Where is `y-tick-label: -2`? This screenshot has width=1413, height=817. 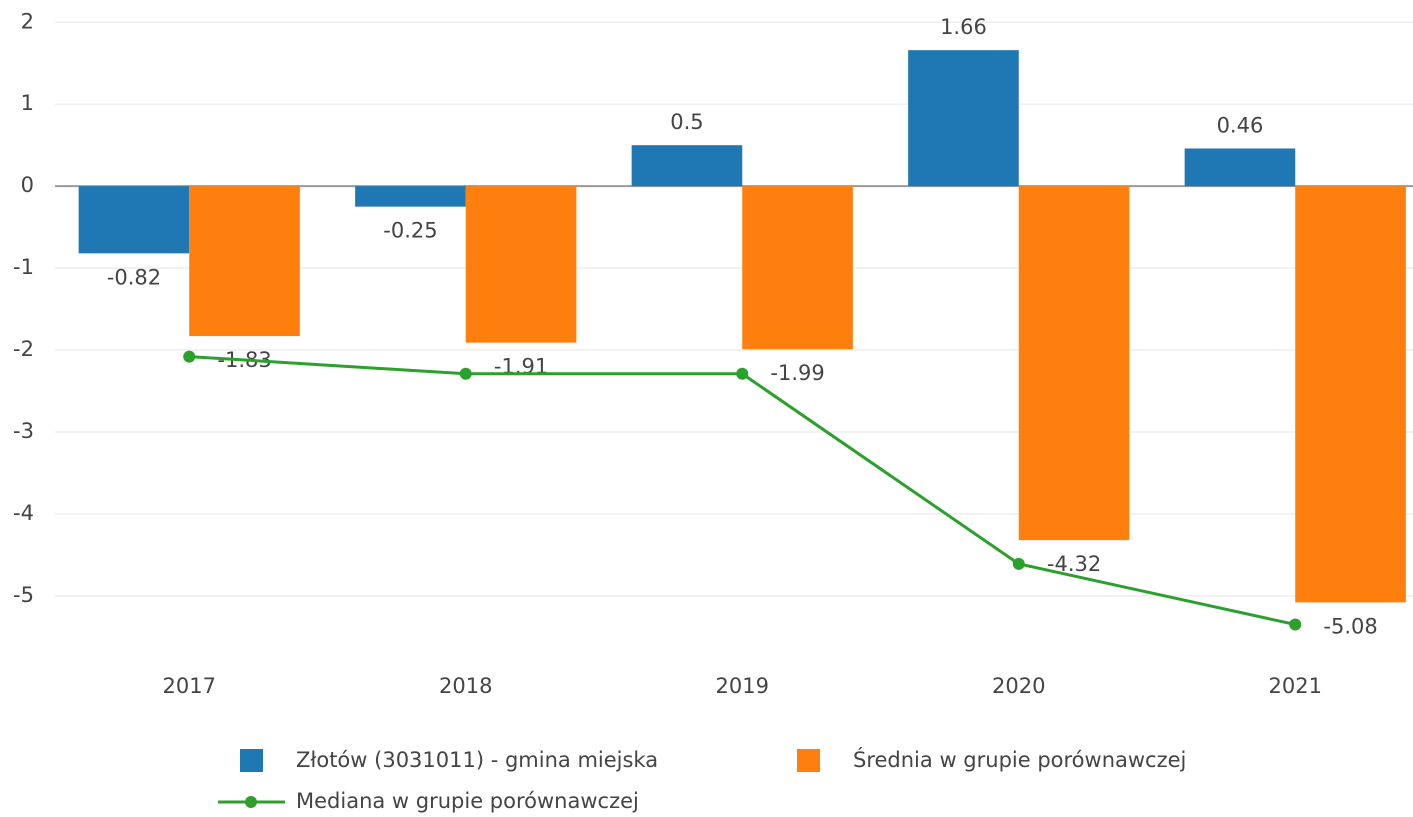
y-tick-label: -2 is located at coordinates (23, 349).